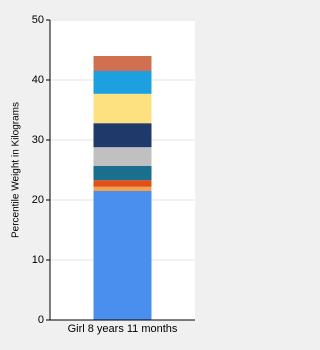 This screenshot has width=320, height=350. What do you see at coordinates (38, 260) in the screenshot?
I see `y-tick-label: 10` at bounding box center [38, 260].